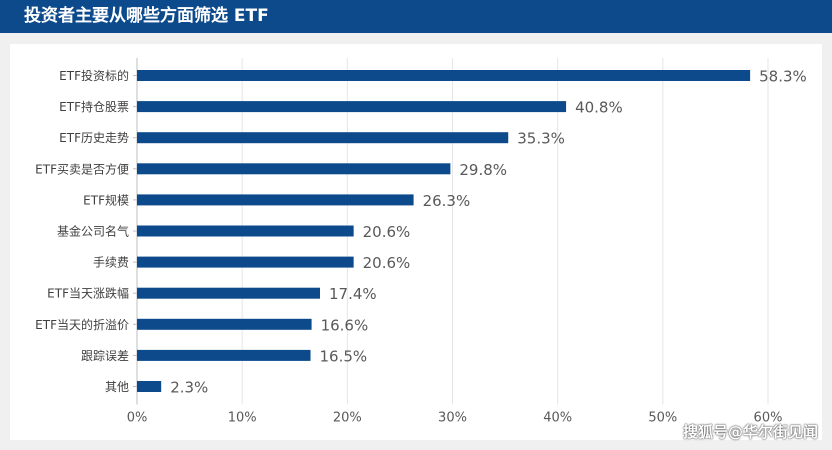 The width and height of the screenshot is (832, 450). I want to click on category-label: 其他, so click(117, 387).